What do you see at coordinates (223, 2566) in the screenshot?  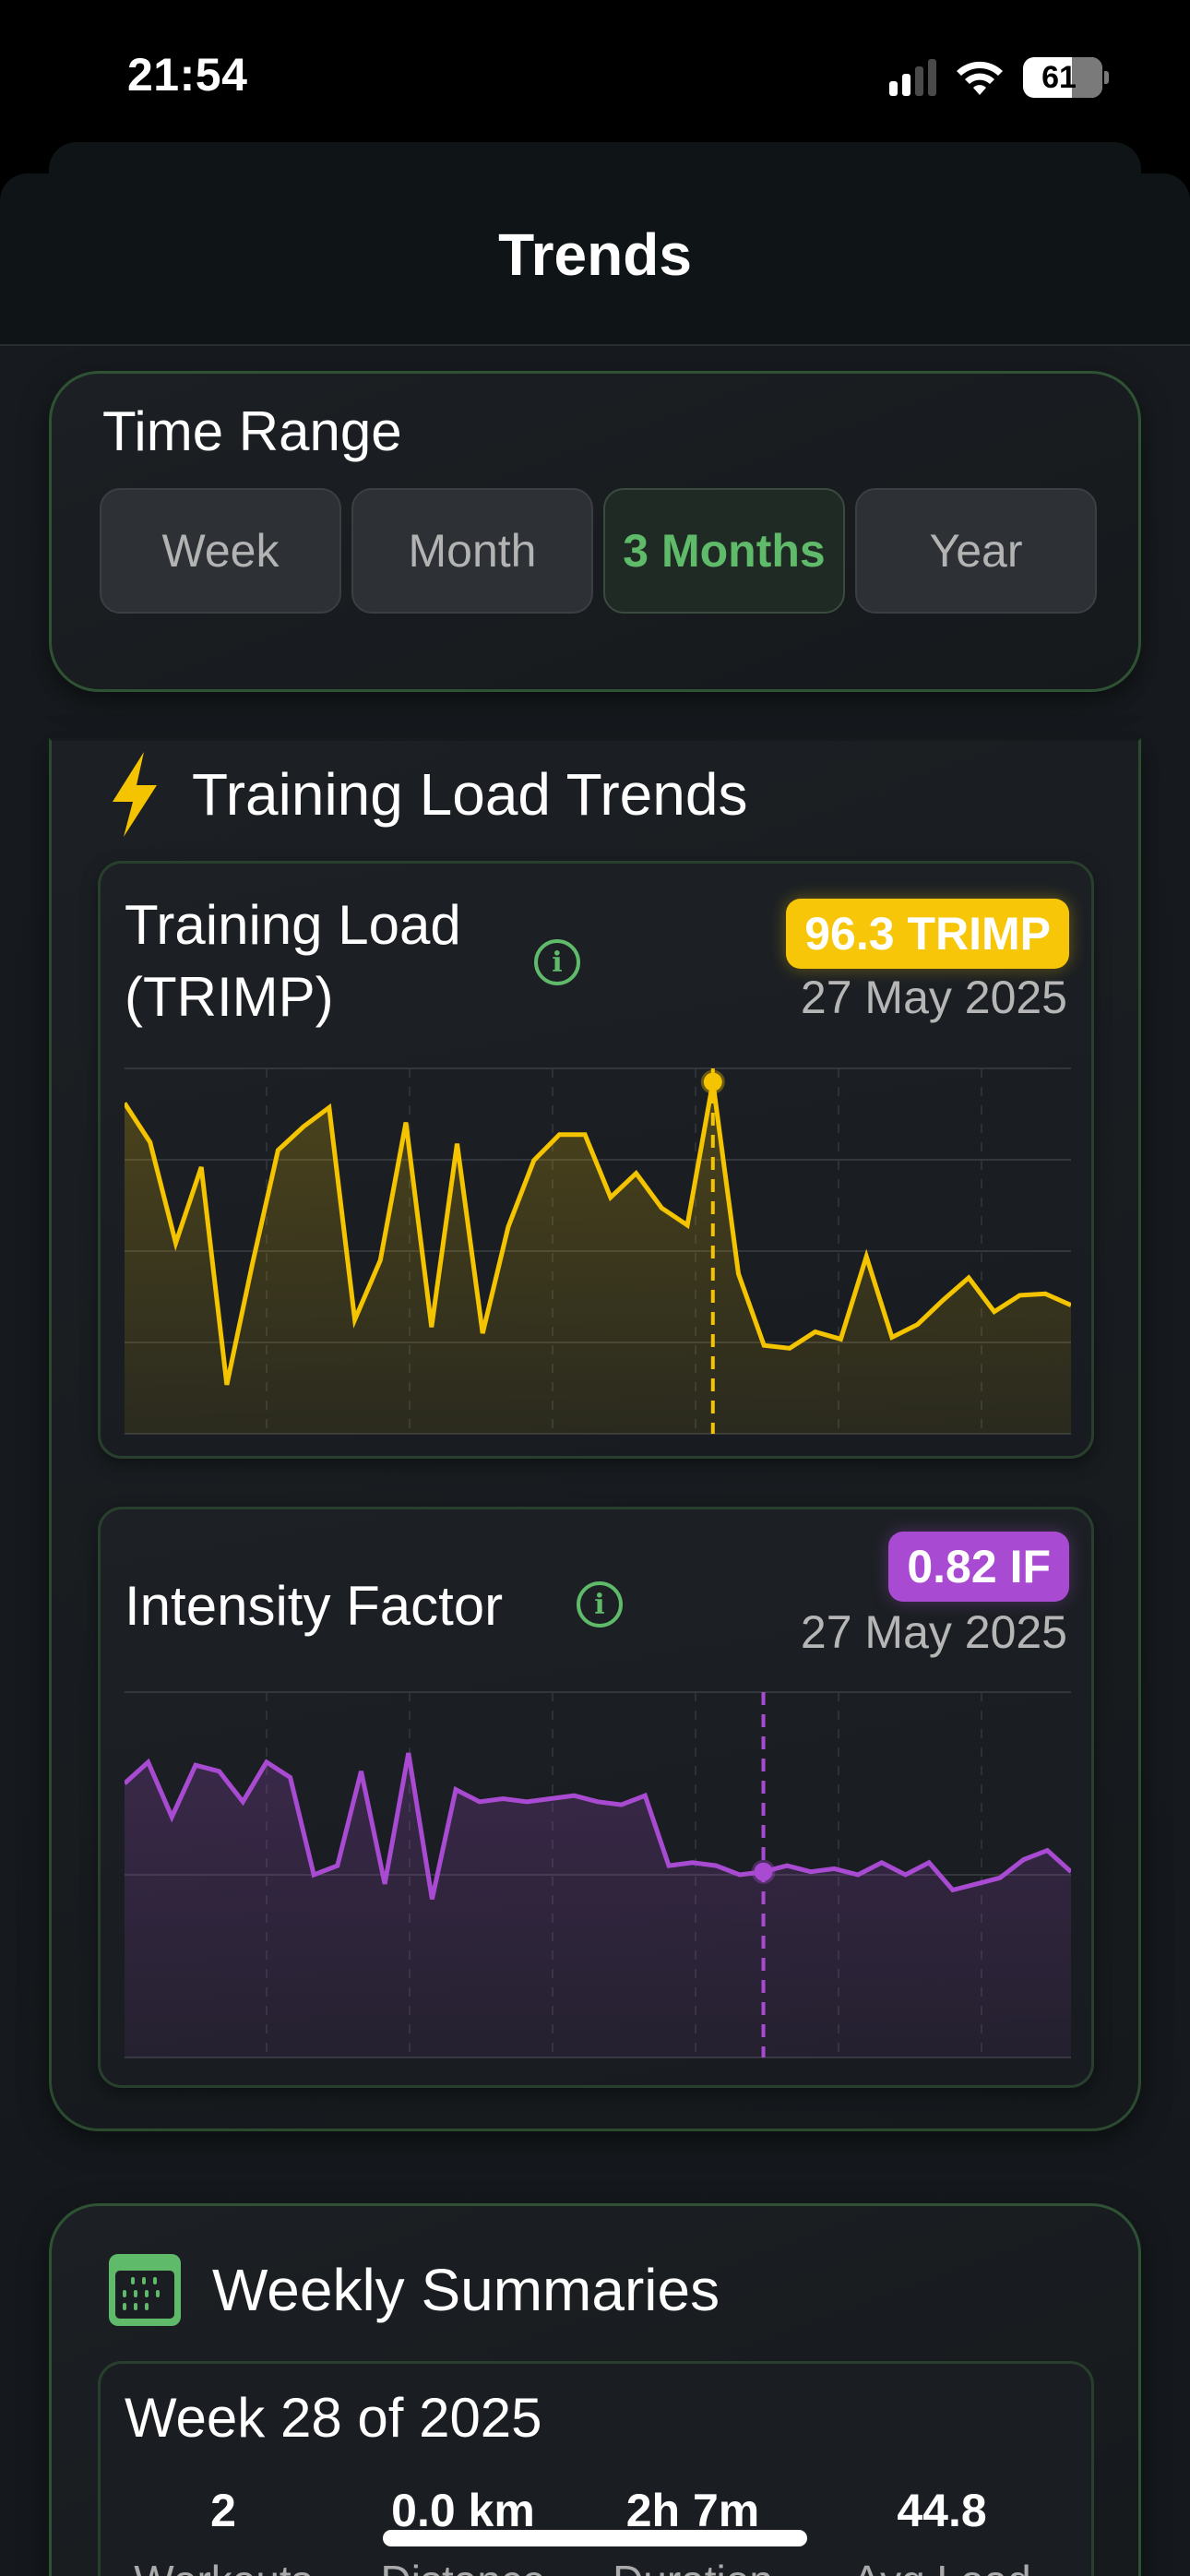 I see `stat-label: Workouts` at bounding box center [223, 2566].